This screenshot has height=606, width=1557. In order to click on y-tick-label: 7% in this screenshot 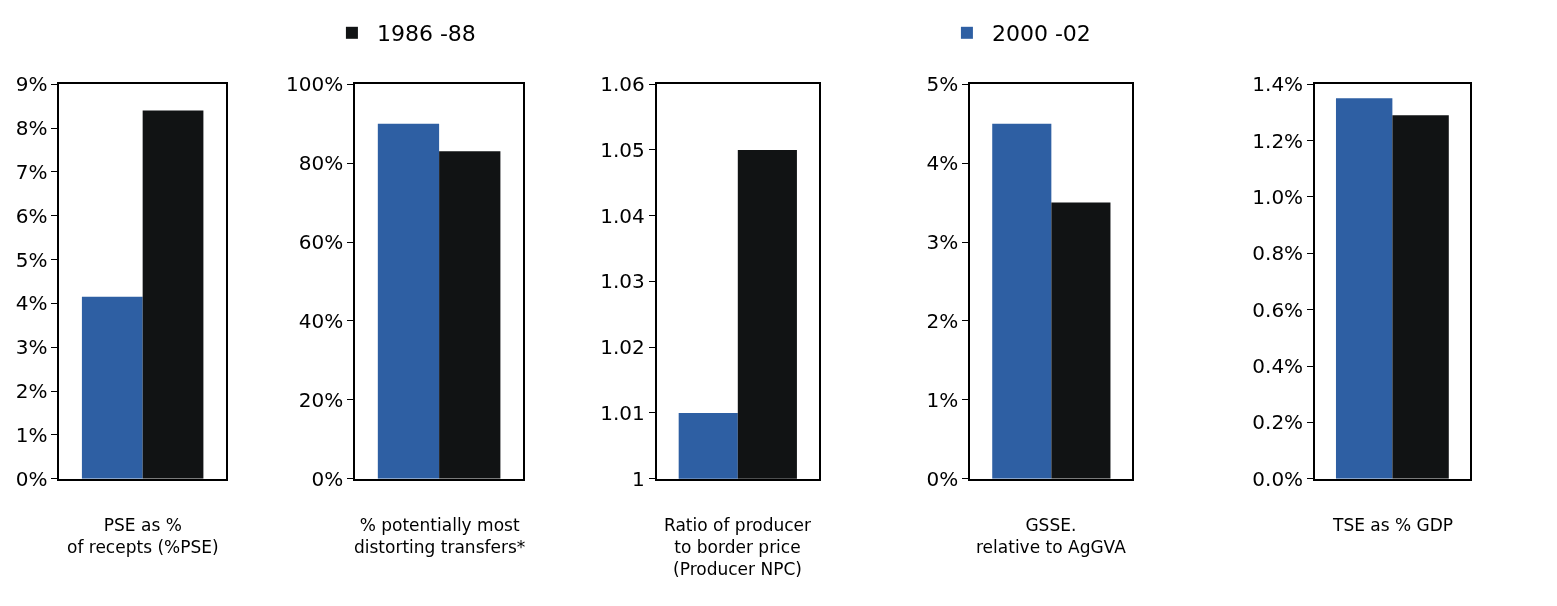, I will do `click(31, 171)`.